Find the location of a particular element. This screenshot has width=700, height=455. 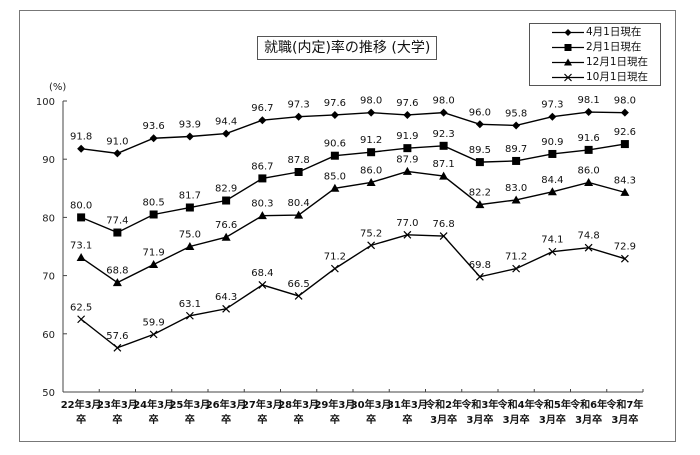

data-label: 83.0 is located at coordinates (516, 188).